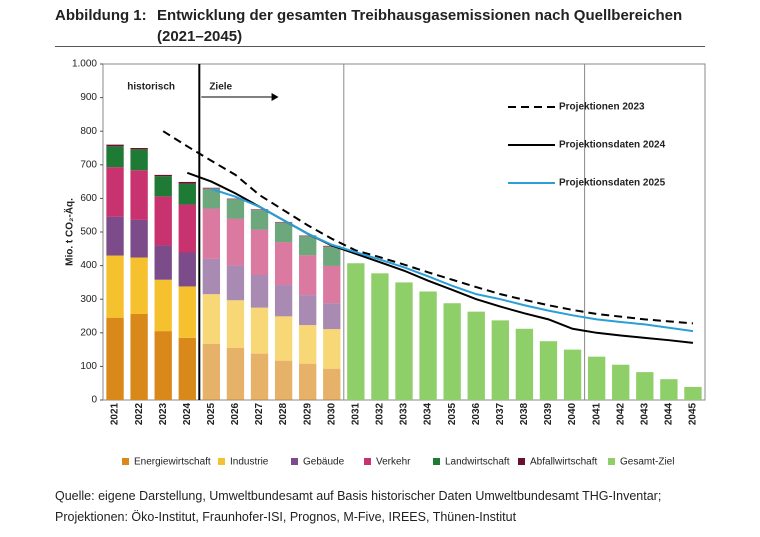 The width and height of the screenshot is (760, 537). I want to click on y-tick-label: 800, so click(88, 131).